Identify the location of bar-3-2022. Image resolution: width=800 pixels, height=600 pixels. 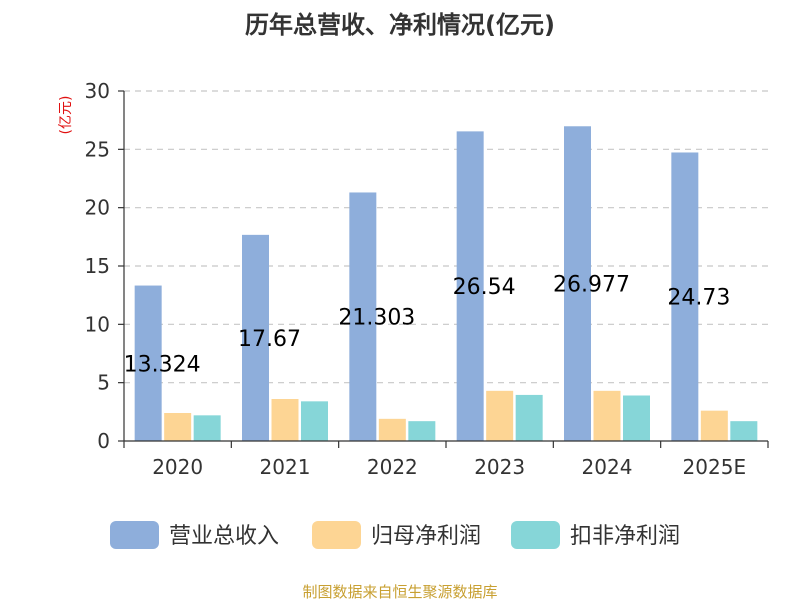
(422, 431).